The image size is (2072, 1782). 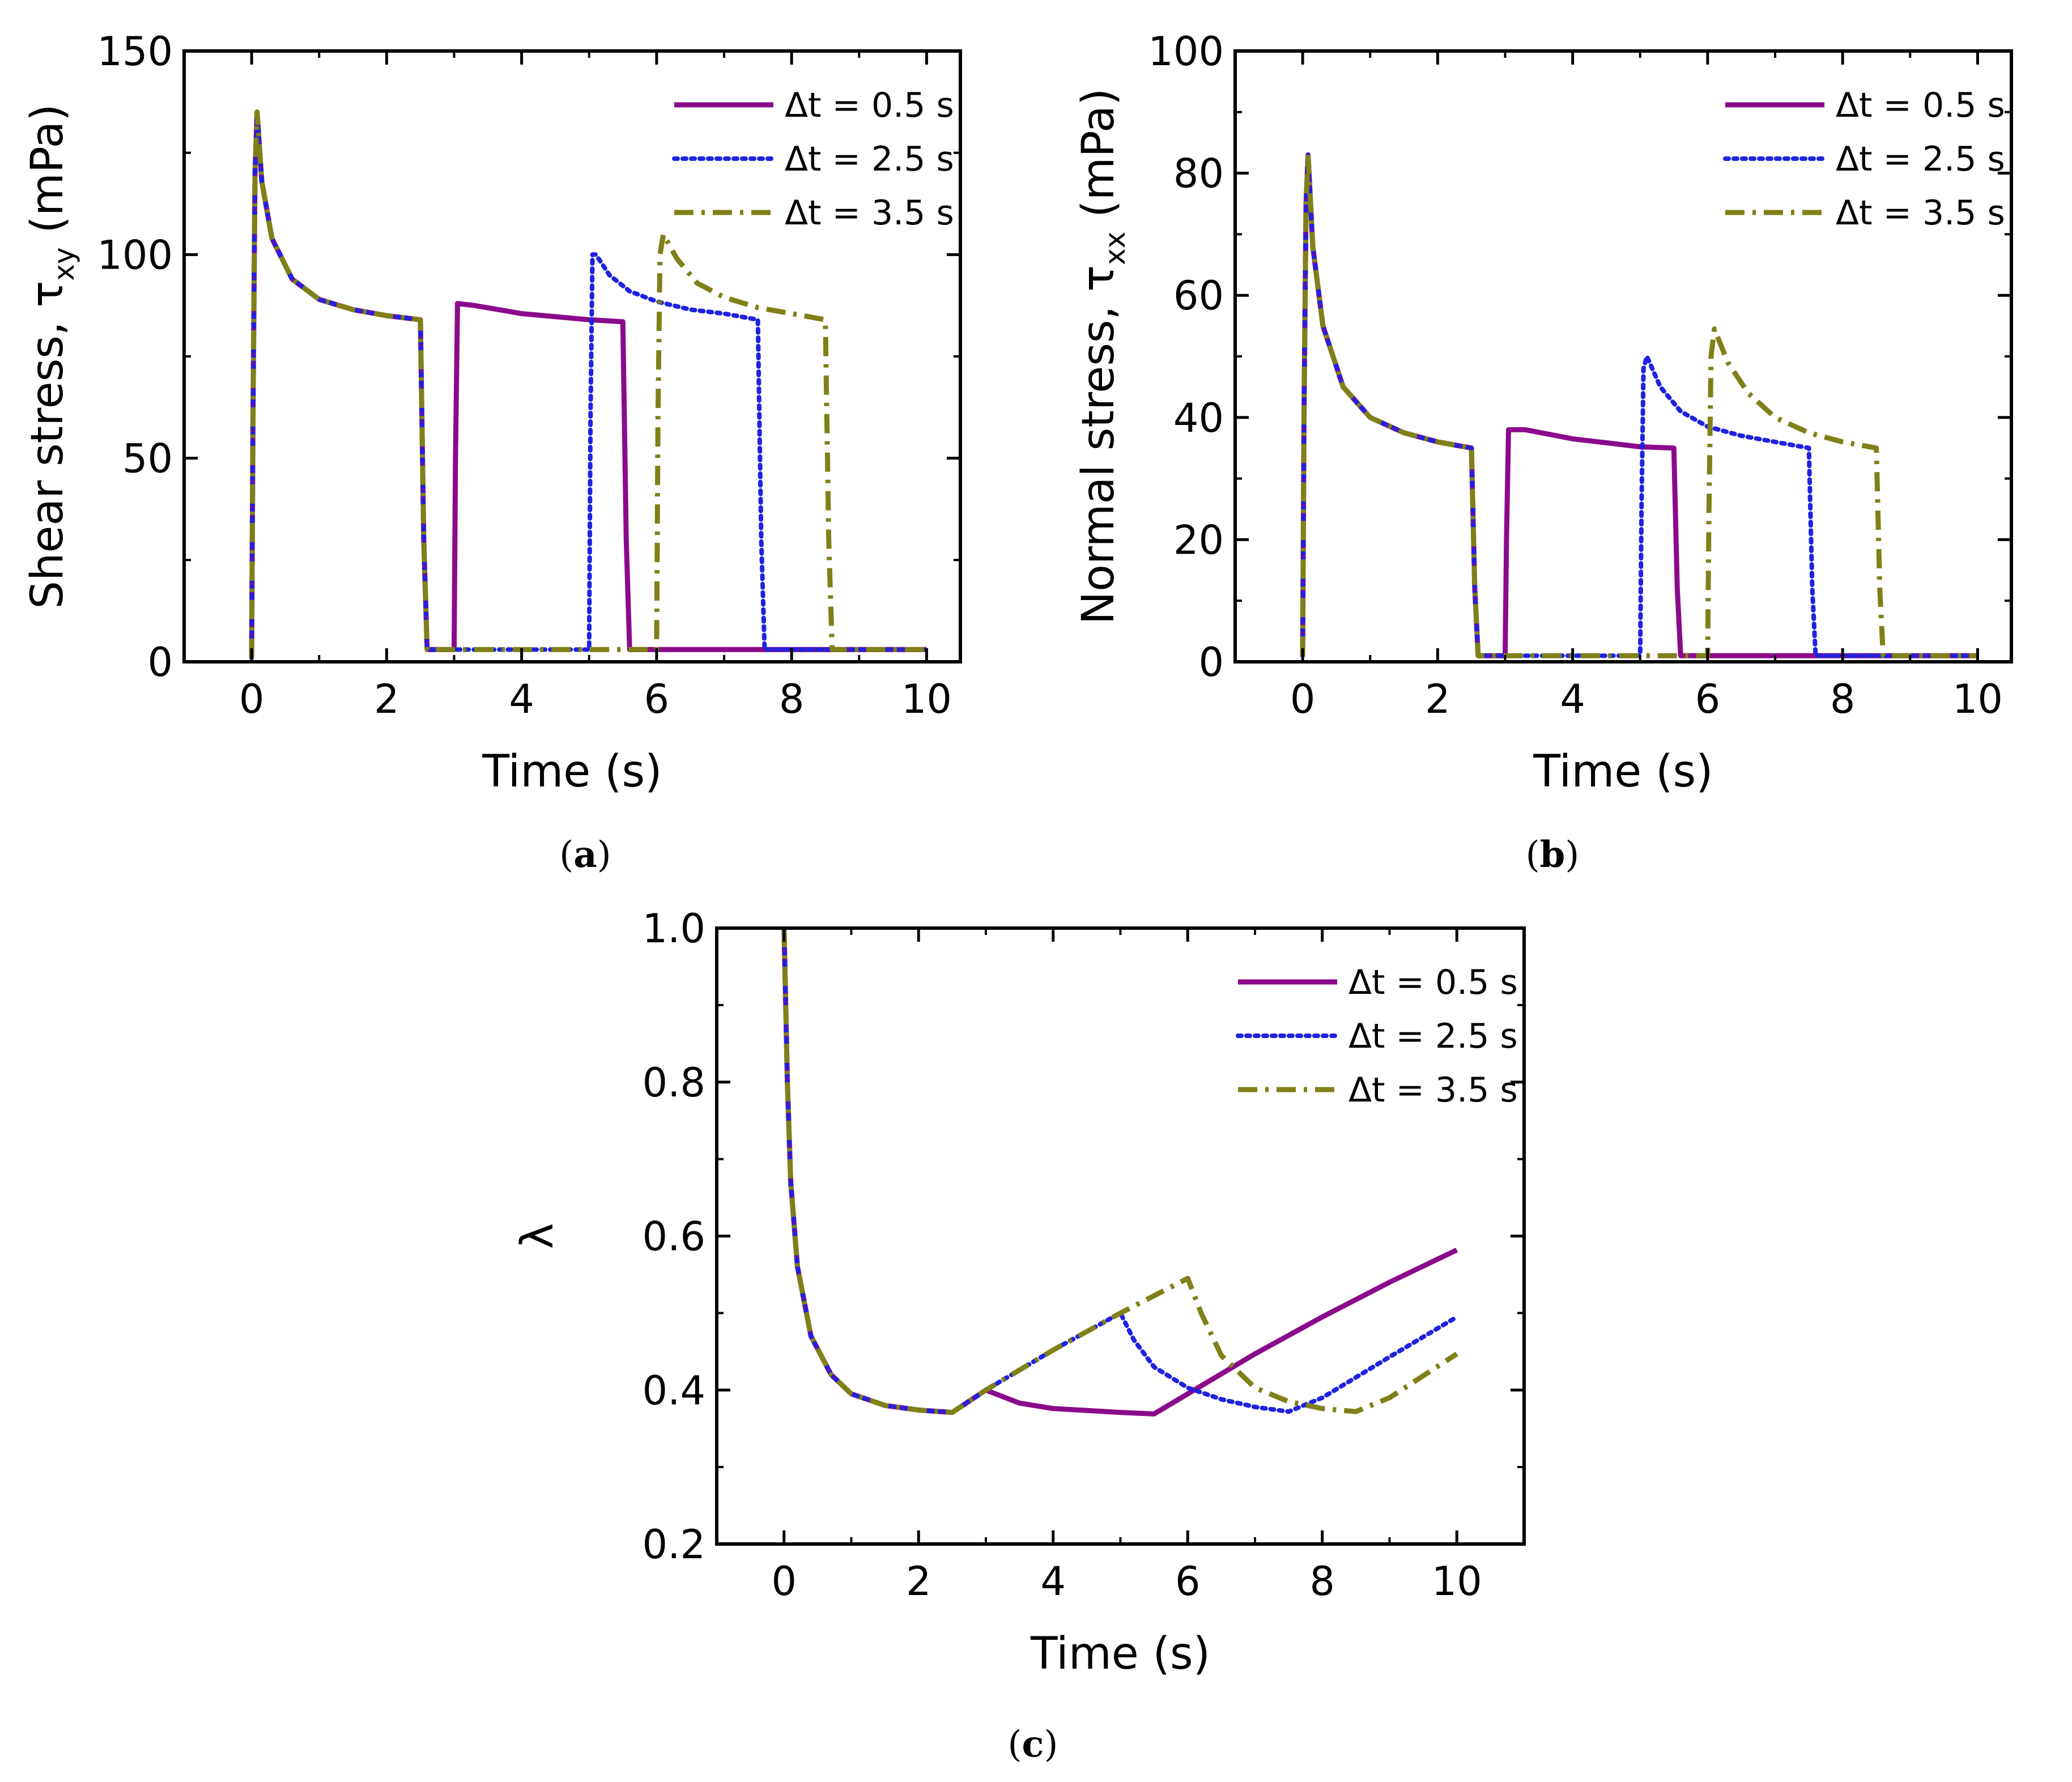 I want to click on y-tick-label: 1.0, so click(x=674, y=928).